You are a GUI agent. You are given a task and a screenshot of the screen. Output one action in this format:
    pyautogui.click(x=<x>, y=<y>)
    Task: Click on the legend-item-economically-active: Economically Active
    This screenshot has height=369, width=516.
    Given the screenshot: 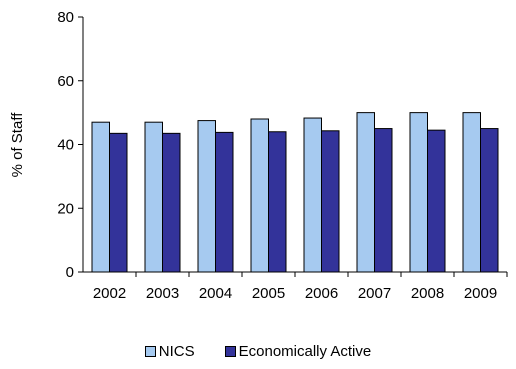 What is the action you would take?
    pyautogui.click(x=298, y=351)
    